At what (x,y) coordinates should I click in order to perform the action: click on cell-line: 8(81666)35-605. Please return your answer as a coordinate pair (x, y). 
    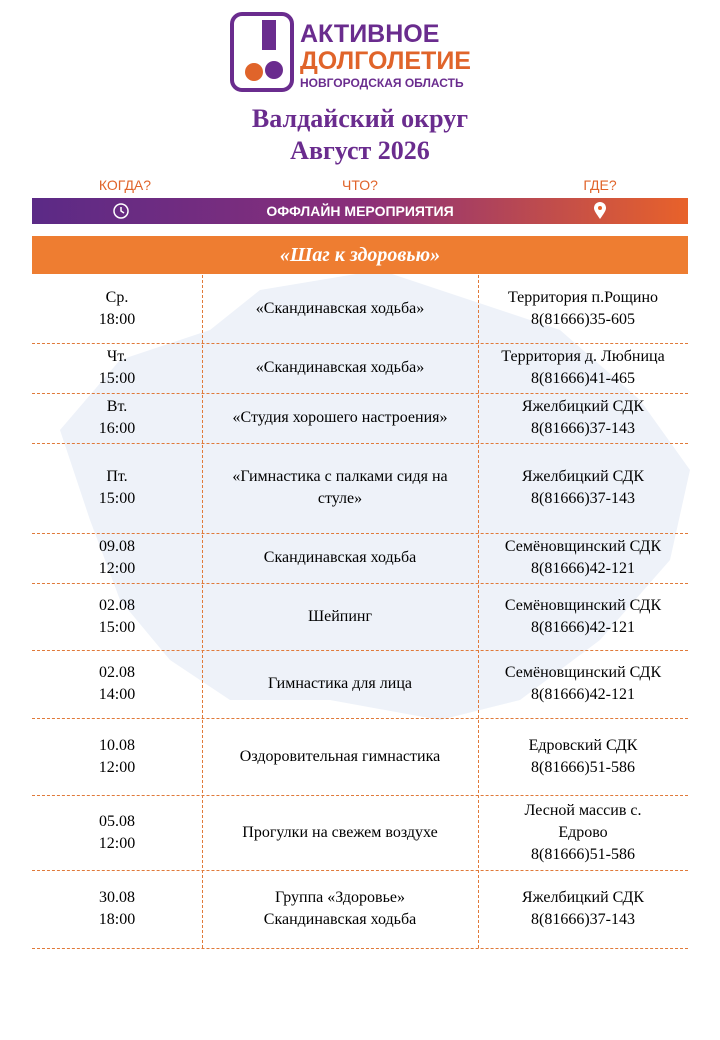
    Looking at the image, I should click on (583, 319).